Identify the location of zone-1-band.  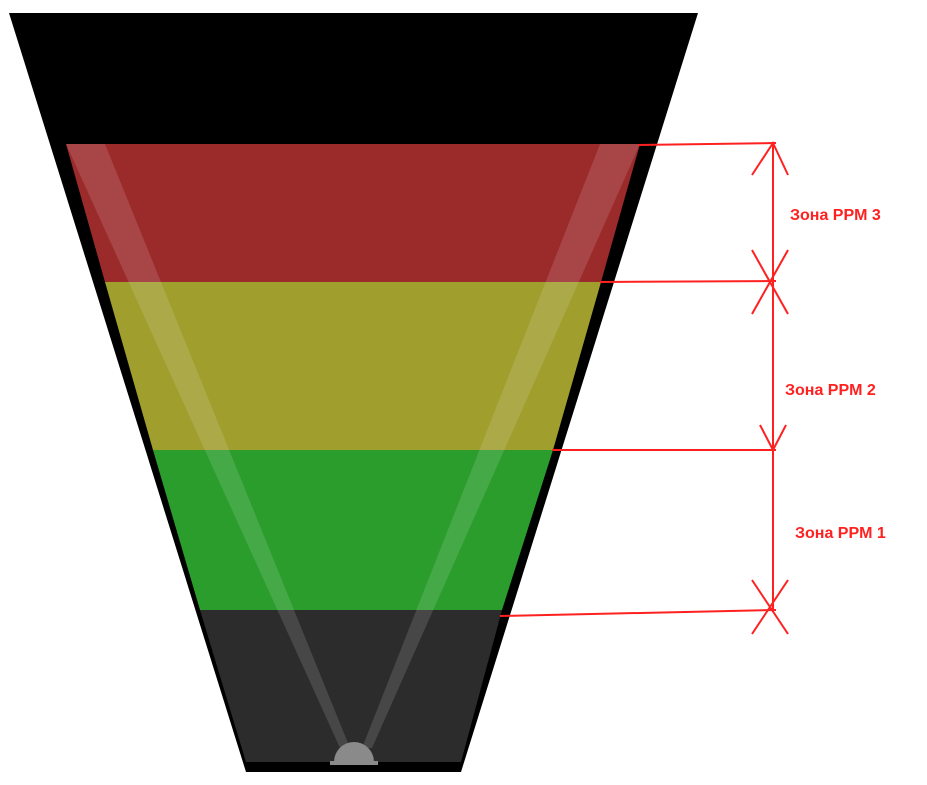
(353, 530).